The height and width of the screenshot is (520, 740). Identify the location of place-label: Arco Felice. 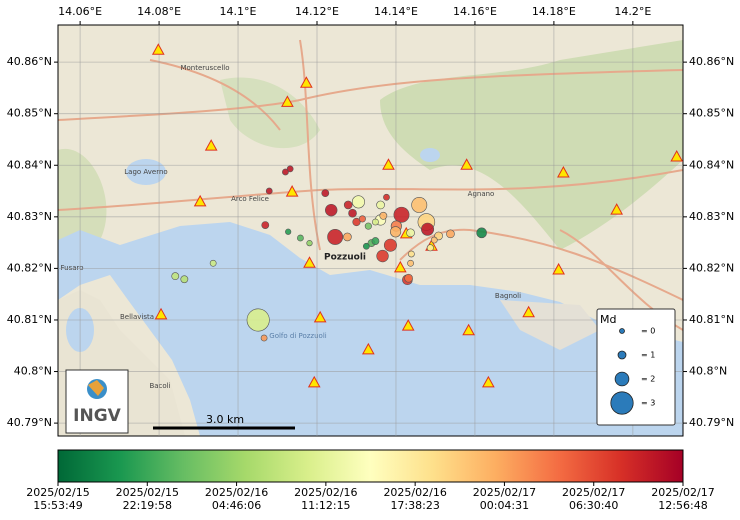
(250, 199).